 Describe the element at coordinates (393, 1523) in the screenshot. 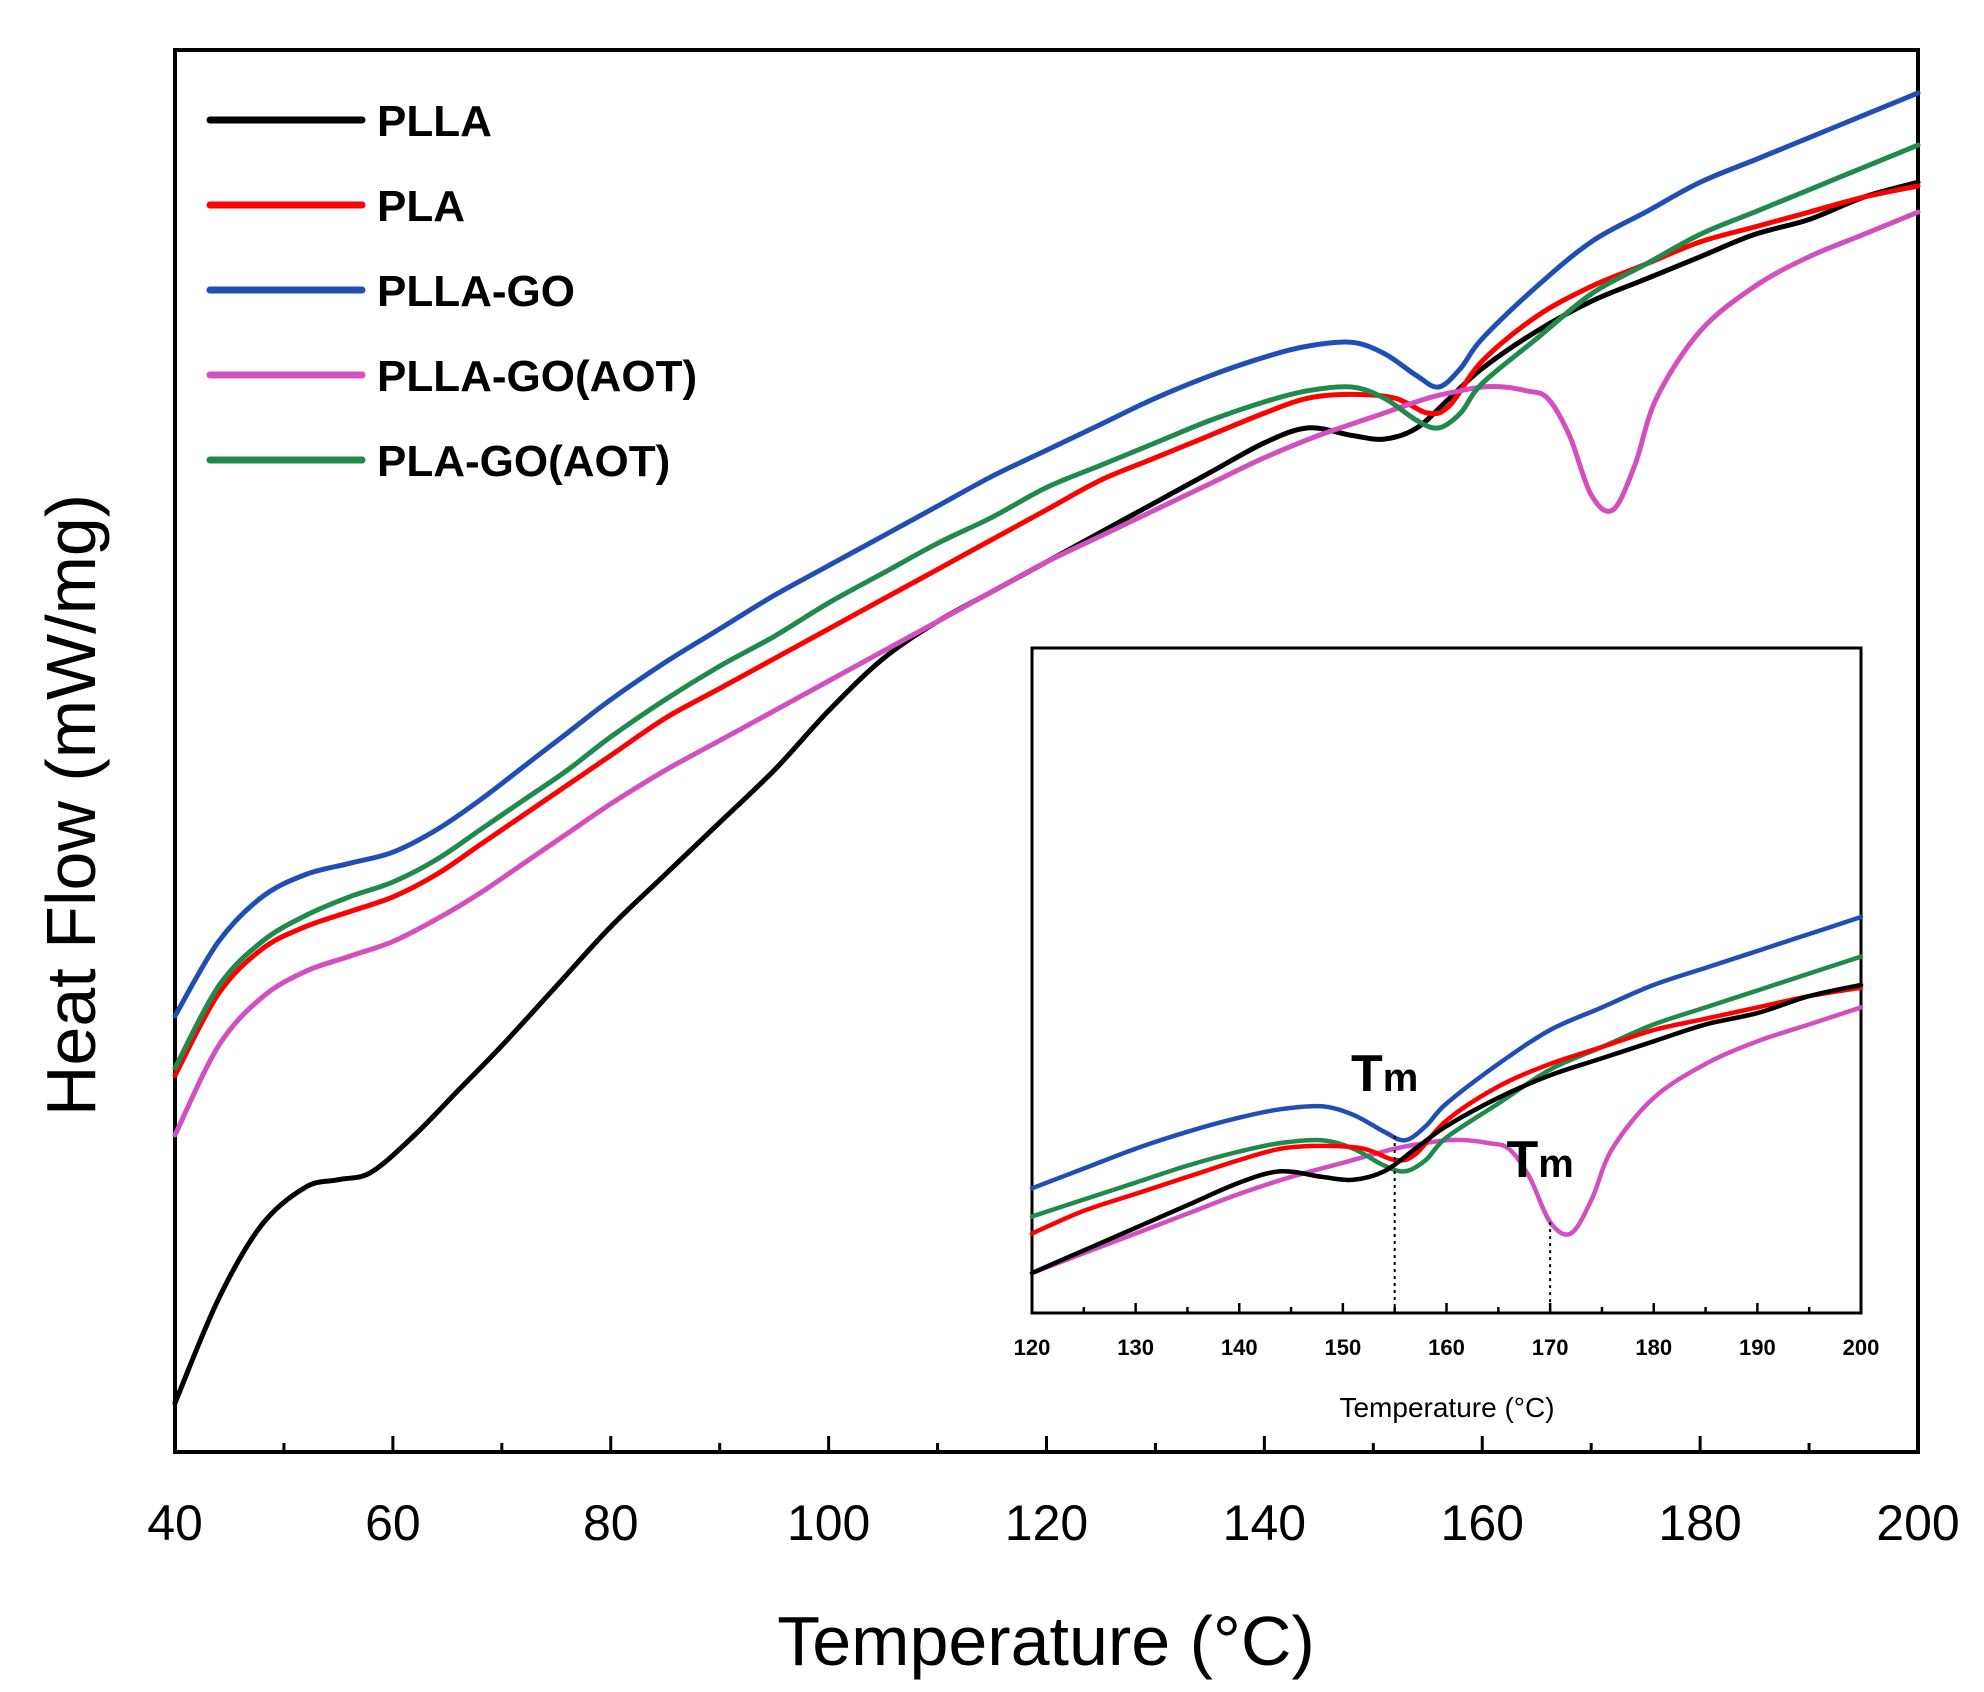

I see `main-x-tick-label: 60` at that location.